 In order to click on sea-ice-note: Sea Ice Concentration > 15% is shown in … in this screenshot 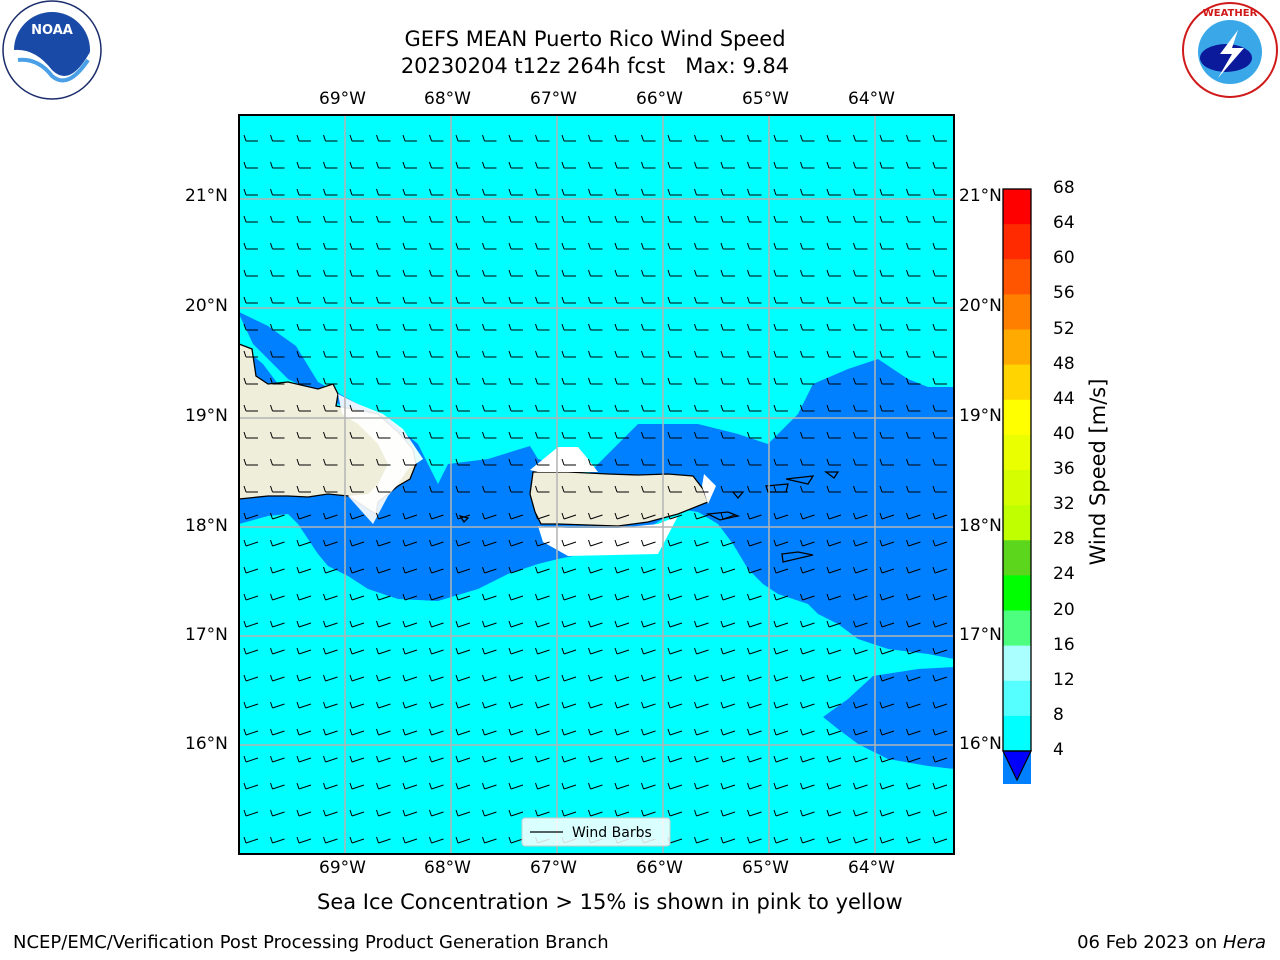, I will do `click(610, 902)`.